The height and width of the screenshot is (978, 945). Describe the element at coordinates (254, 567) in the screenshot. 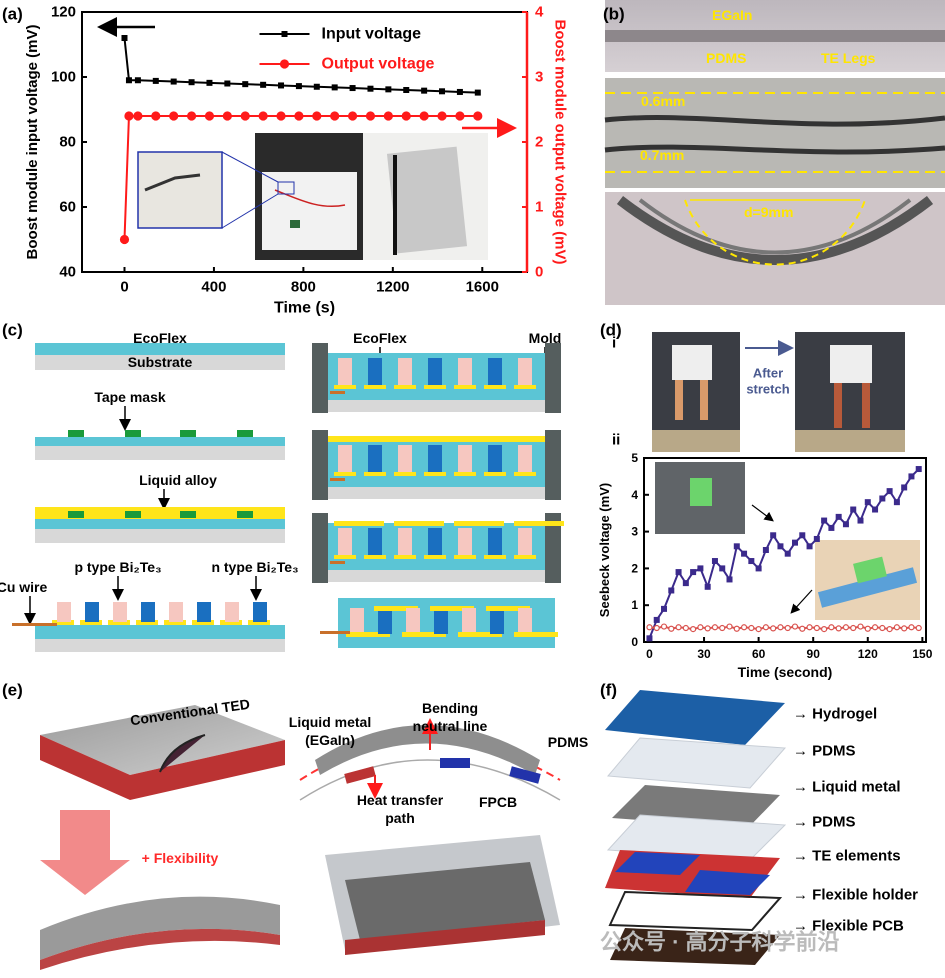

I see `diagram-label: n type Bi₂Te₃` at that location.